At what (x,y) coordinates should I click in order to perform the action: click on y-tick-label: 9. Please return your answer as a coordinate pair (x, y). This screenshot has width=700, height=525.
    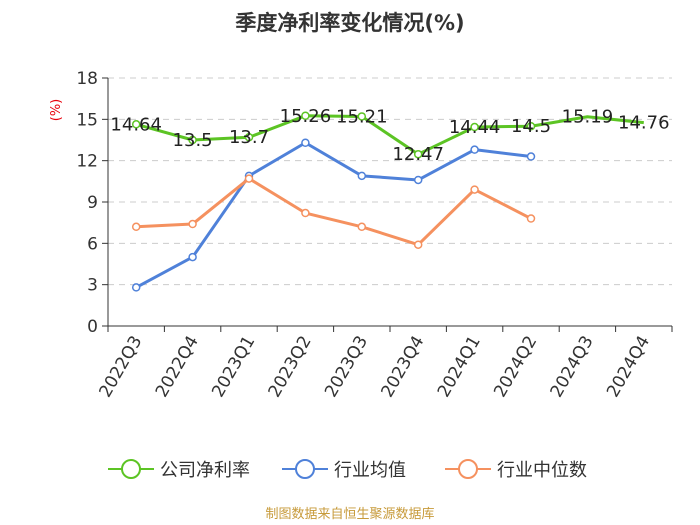
    Looking at the image, I should click on (92, 203).